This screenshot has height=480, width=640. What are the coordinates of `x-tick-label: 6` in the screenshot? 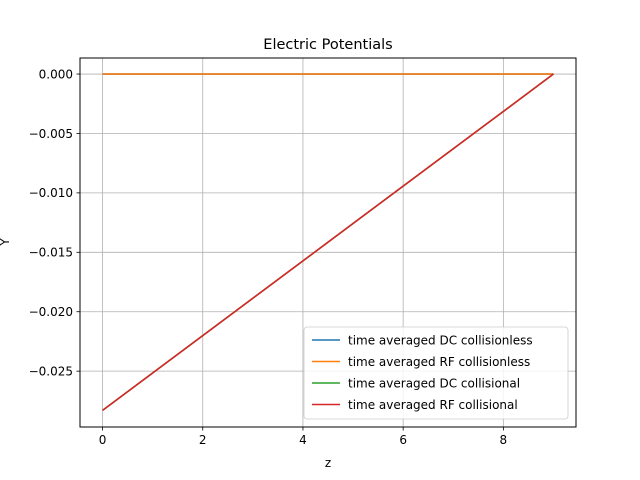 It's located at (403, 440).